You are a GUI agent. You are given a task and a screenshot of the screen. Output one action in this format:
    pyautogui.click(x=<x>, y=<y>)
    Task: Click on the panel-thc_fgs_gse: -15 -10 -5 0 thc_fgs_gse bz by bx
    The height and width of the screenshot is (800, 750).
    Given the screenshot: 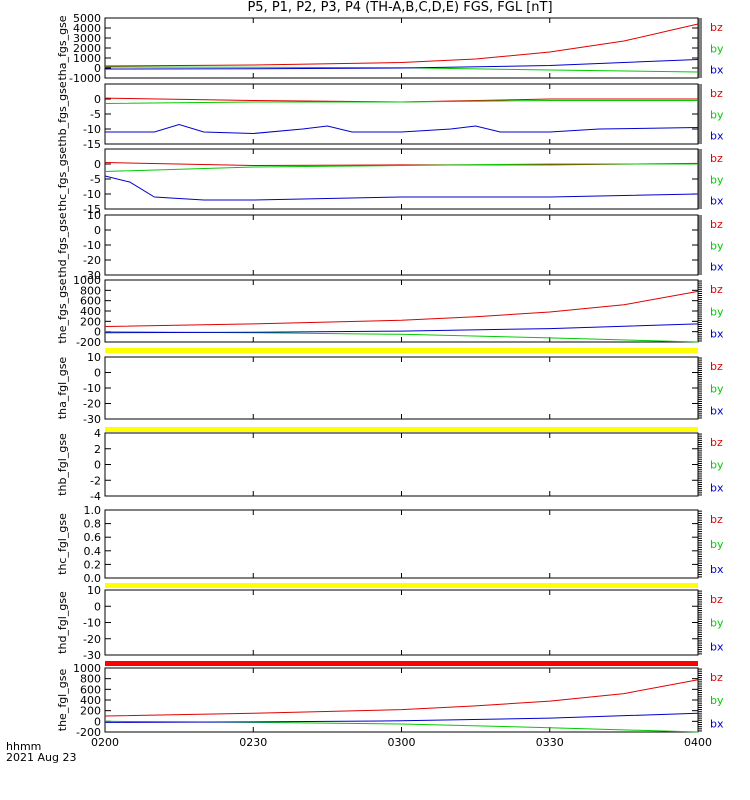 What is the action you would take?
    pyautogui.click(x=390, y=181)
    